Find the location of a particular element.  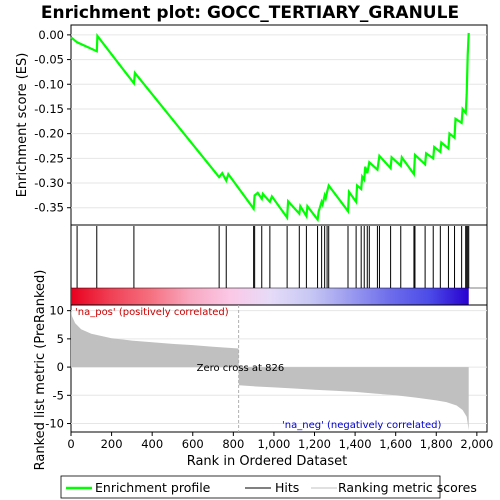

x-tick-label: 1,200 is located at coordinates (314, 444).